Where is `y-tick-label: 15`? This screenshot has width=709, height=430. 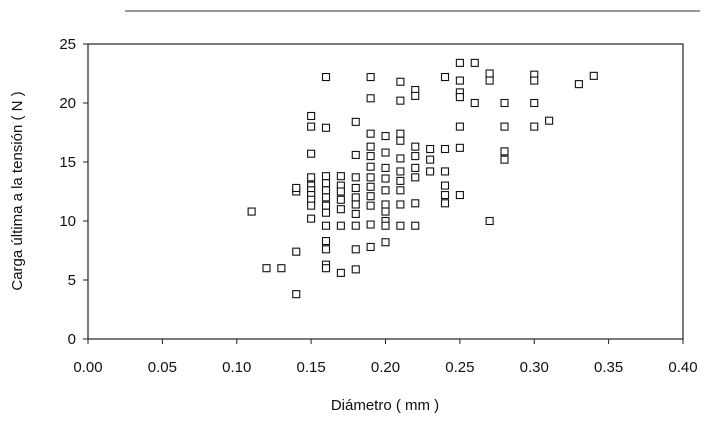
y-tick-label: 15 is located at coordinates (67, 162).